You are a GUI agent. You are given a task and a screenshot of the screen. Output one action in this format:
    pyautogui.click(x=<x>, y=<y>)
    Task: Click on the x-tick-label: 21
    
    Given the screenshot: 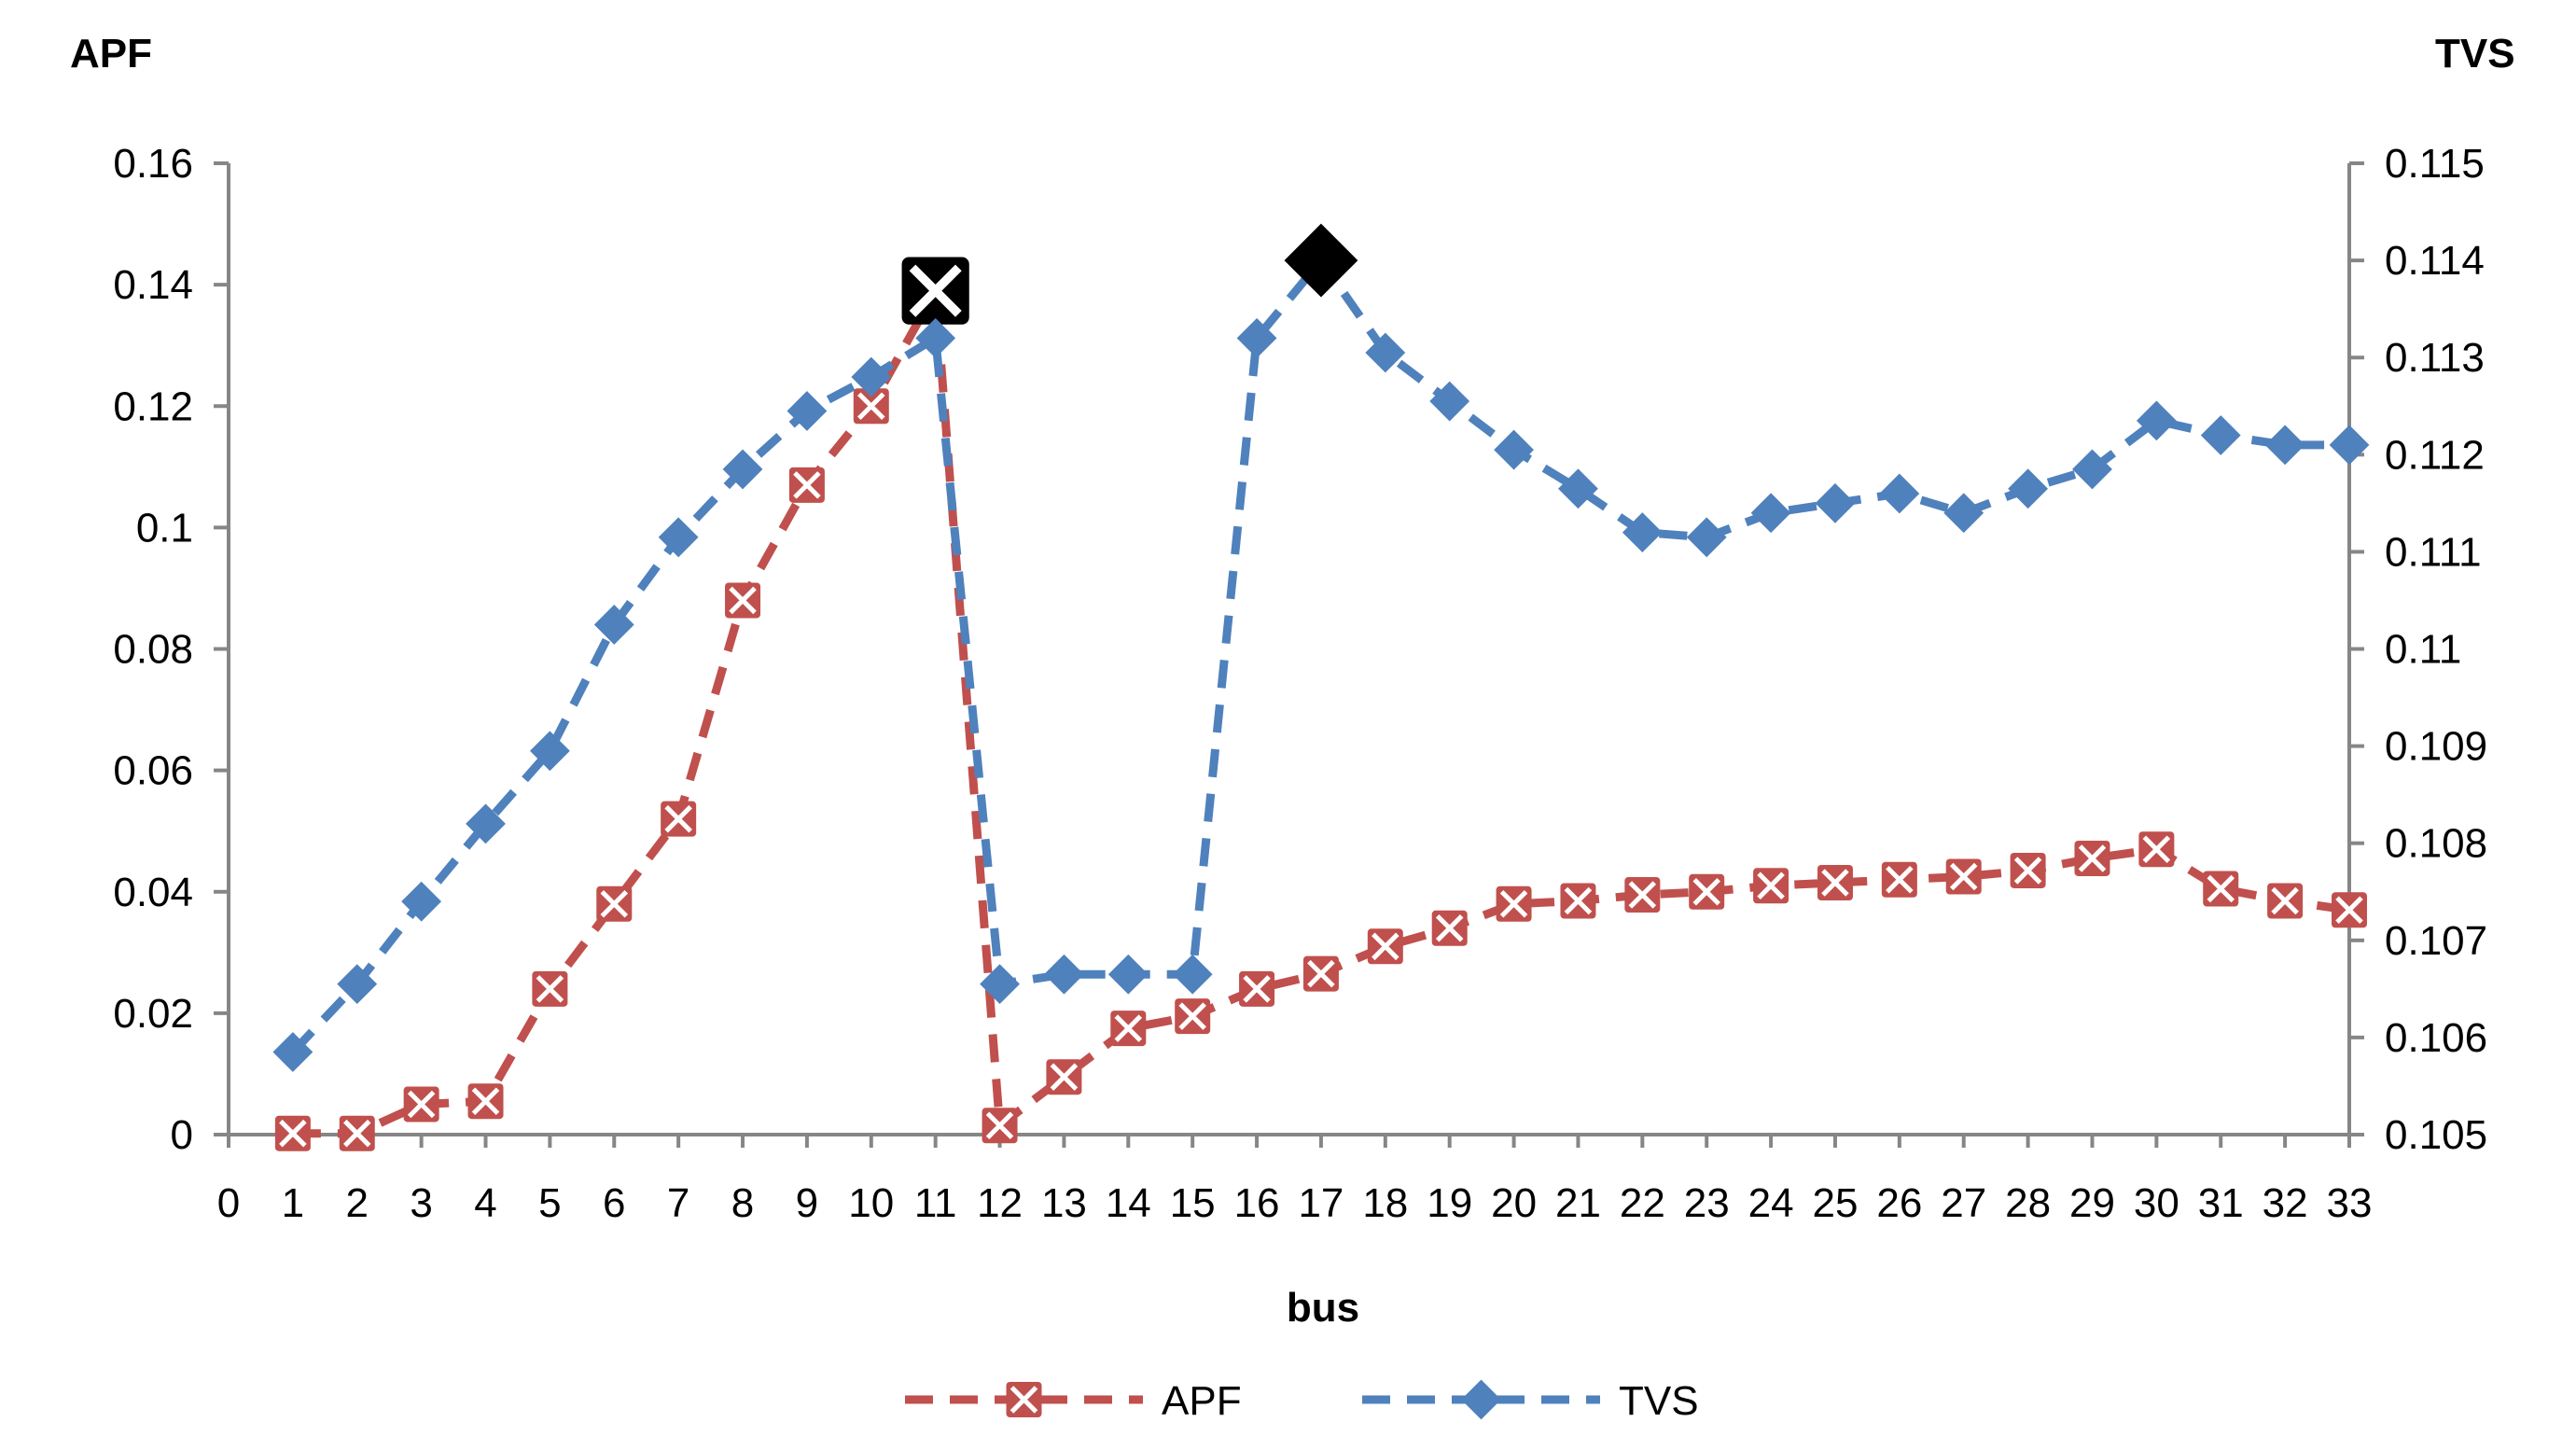 What is the action you would take?
    pyautogui.click(x=1578, y=1203)
    